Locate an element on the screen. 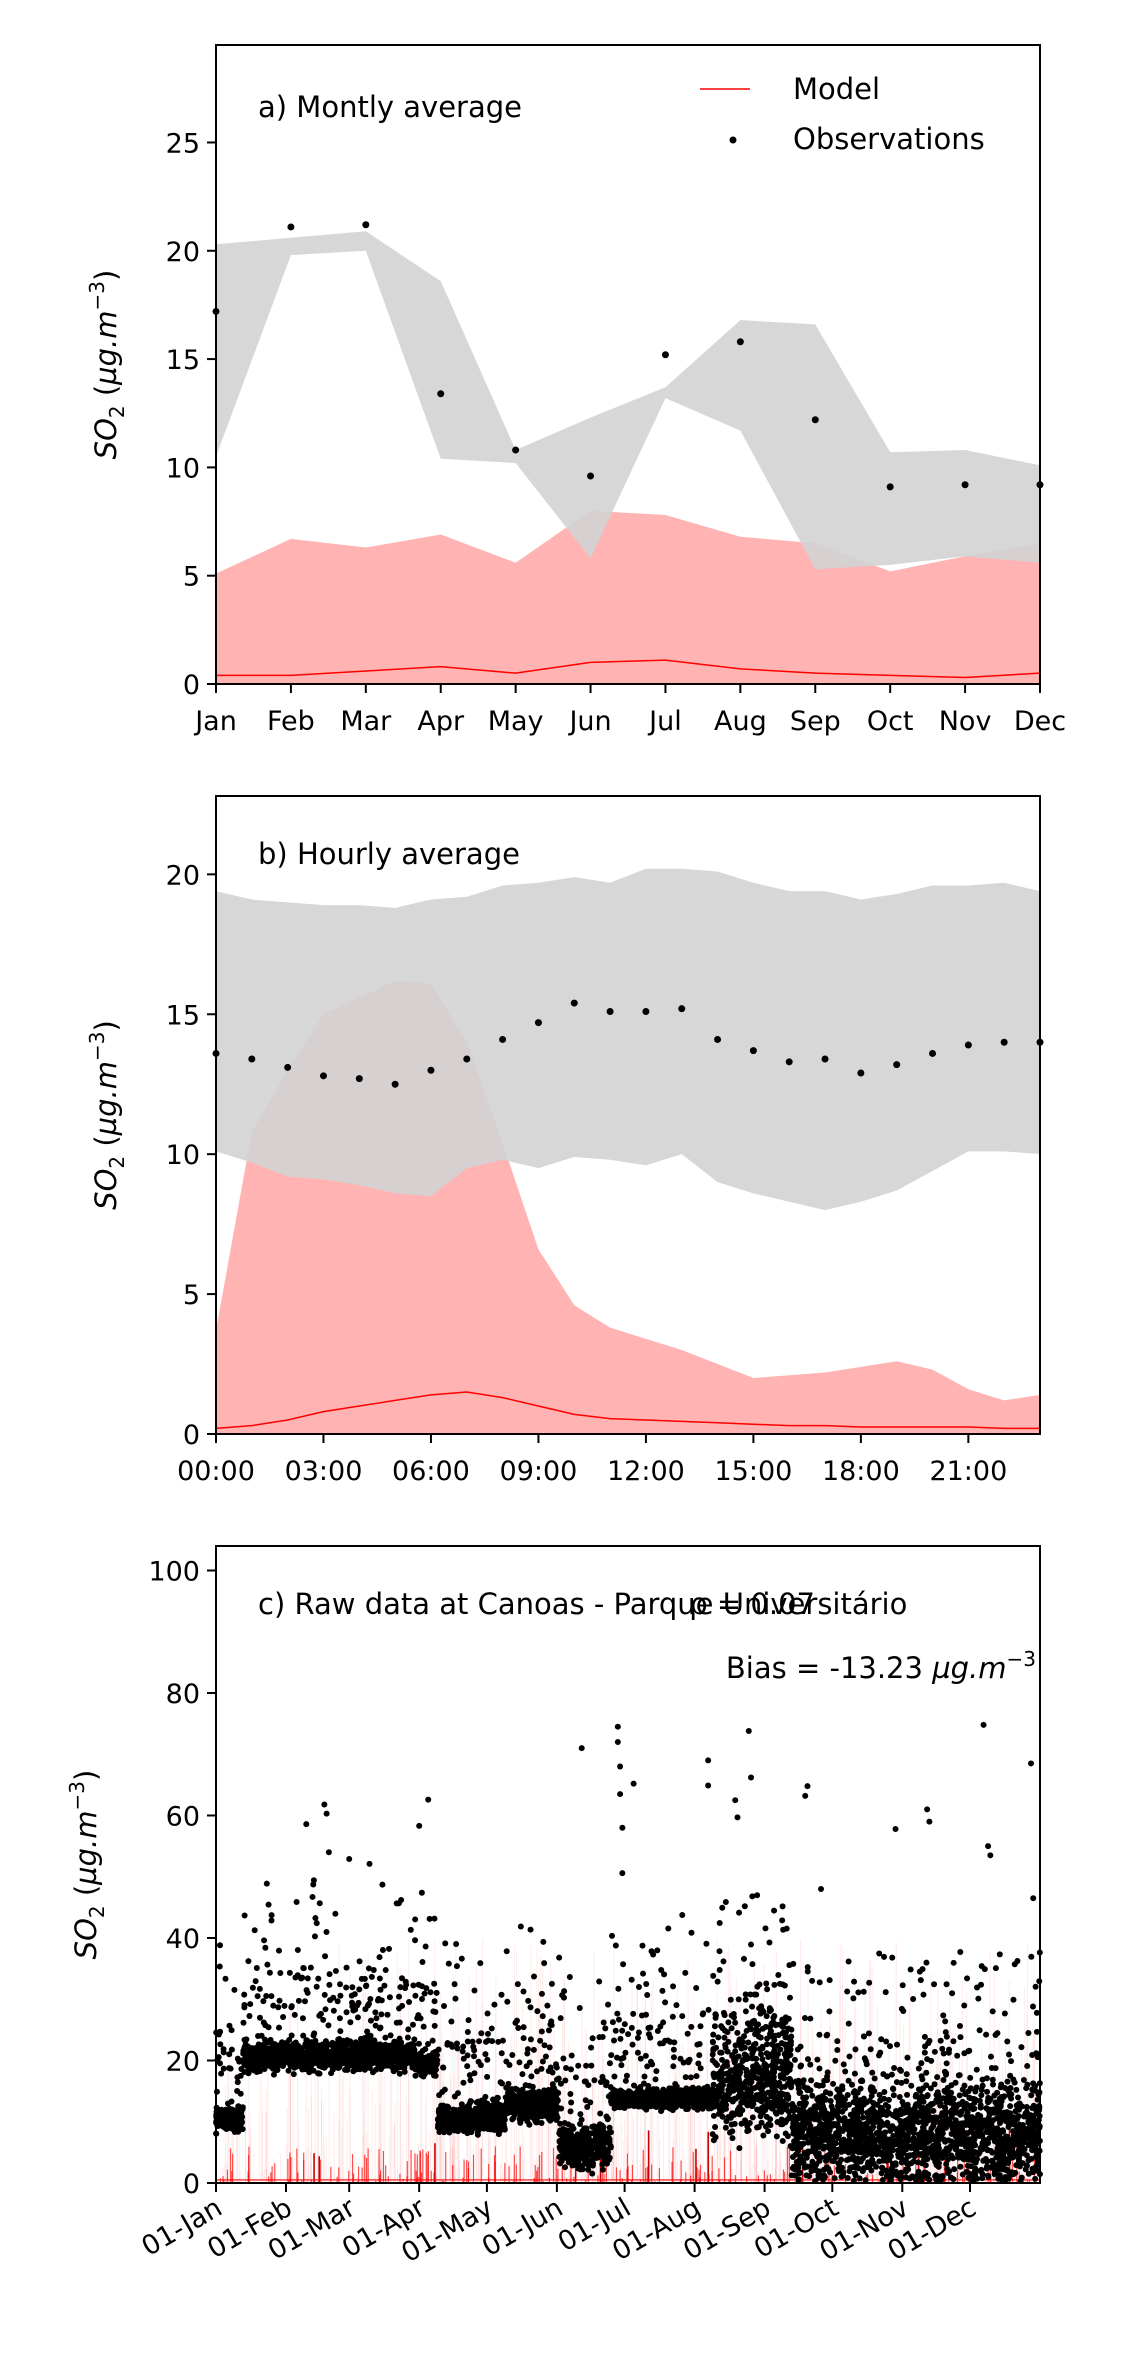 This screenshot has width=1122, height=2362. x-tick-label: 06:00 is located at coordinates (431, 1471).